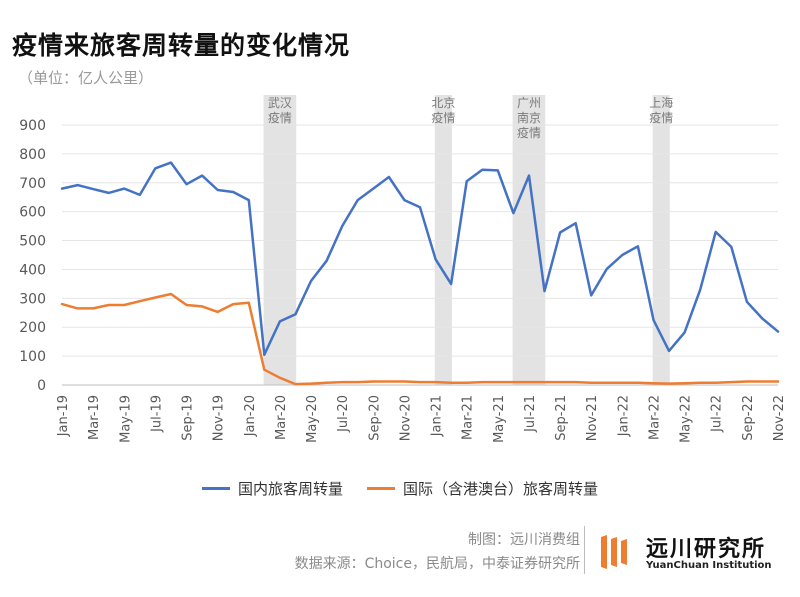 This screenshot has height=597, width=800. Describe the element at coordinates (654, 417) in the screenshot. I see `x-tick-label: Mar-22` at that location.